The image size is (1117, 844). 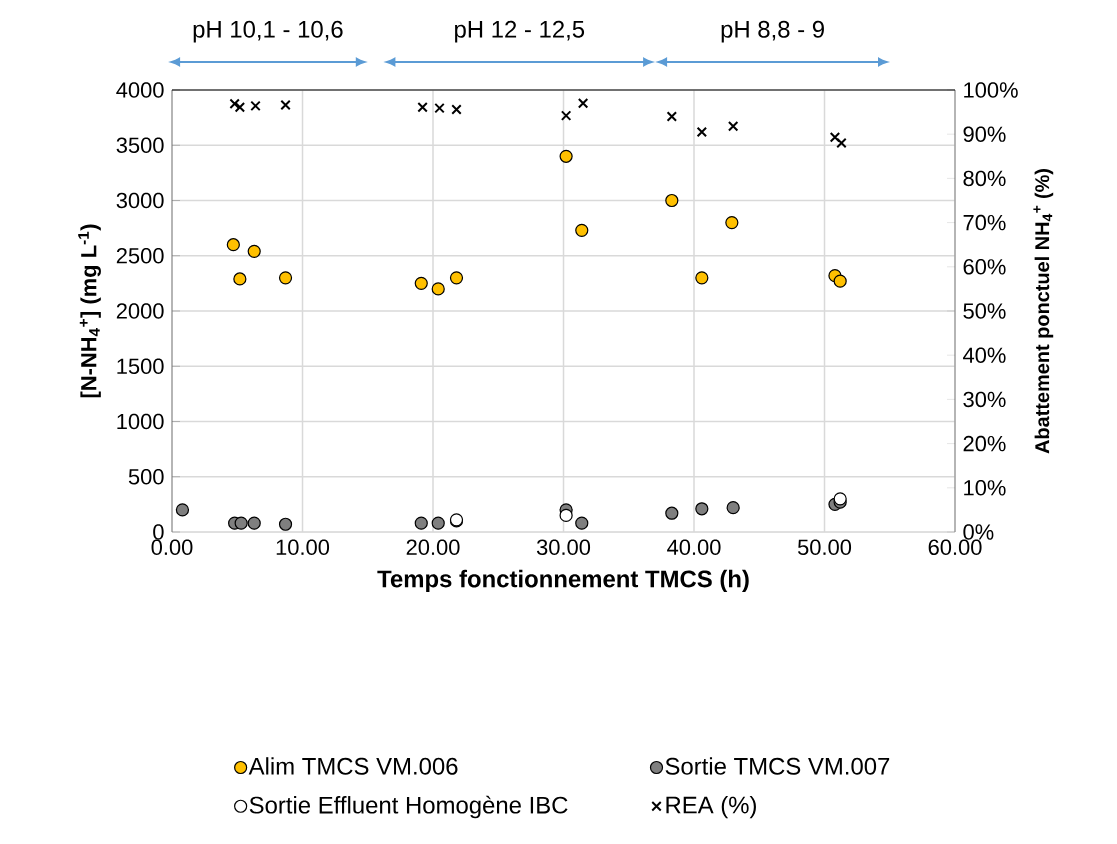 What do you see at coordinates (140, 90) in the screenshot?
I see `y-tick-label: 4000` at bounding box center [140, 90].